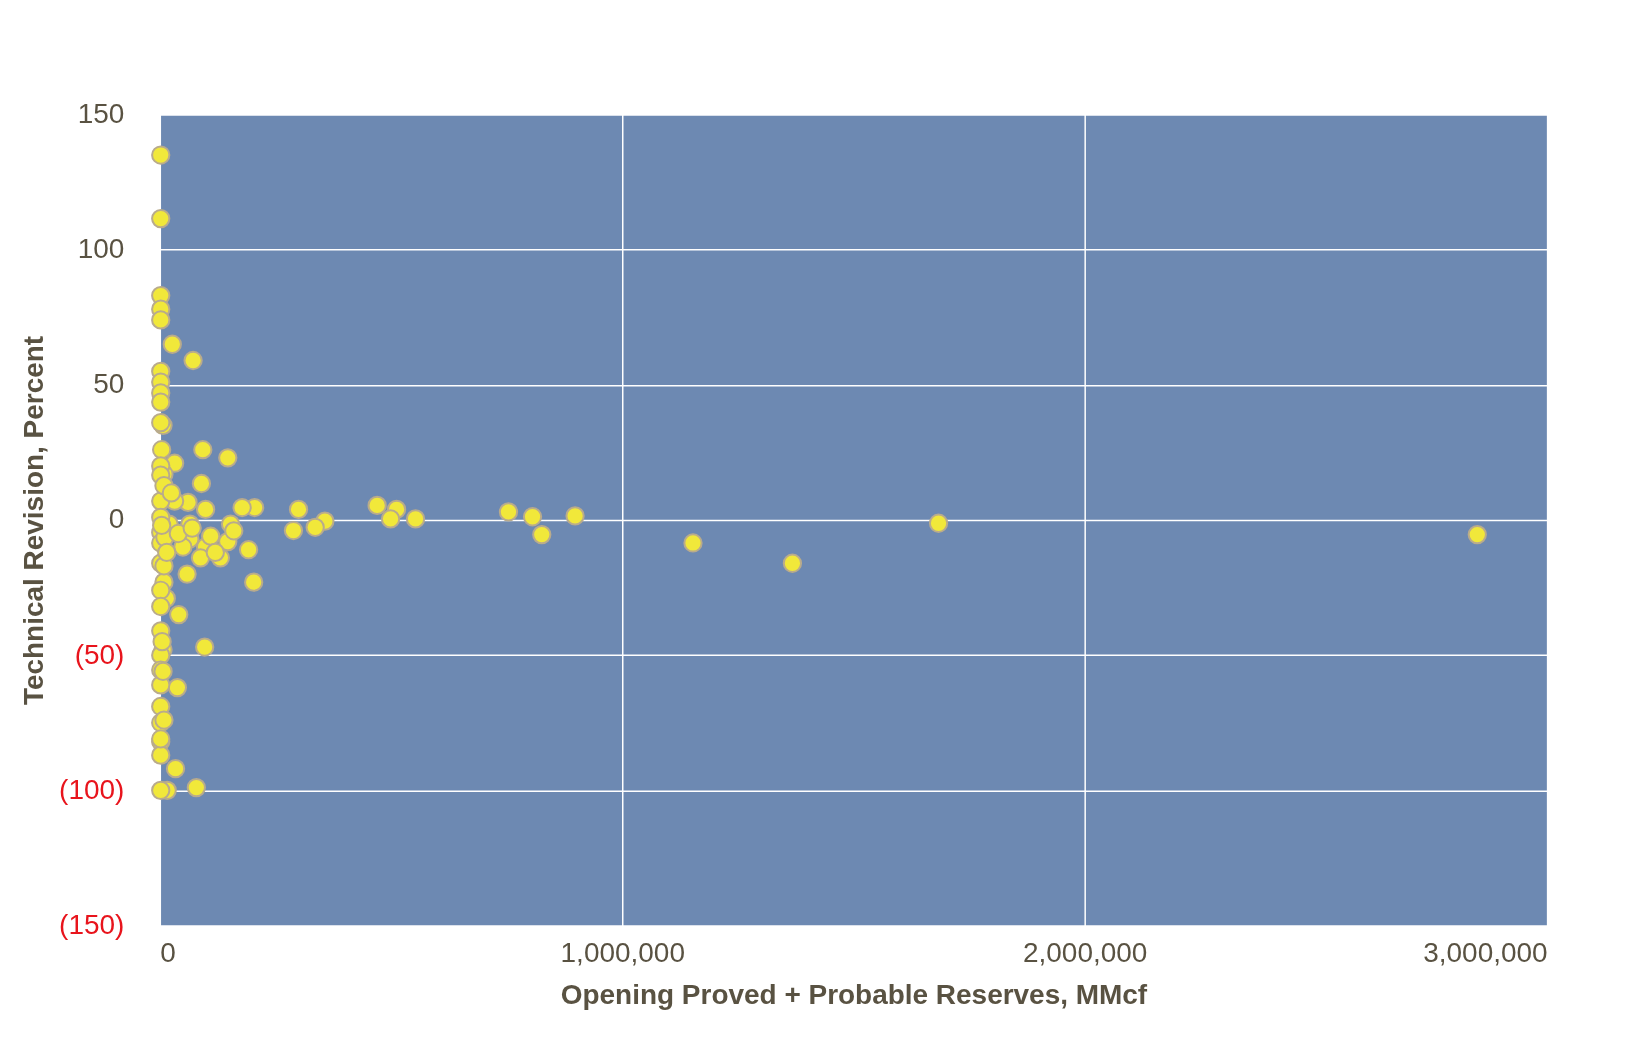  What do you see at coordinates (116, 519) in the screenshot?
I see `y-tick-label: 0` at bounding box center [116, 519].